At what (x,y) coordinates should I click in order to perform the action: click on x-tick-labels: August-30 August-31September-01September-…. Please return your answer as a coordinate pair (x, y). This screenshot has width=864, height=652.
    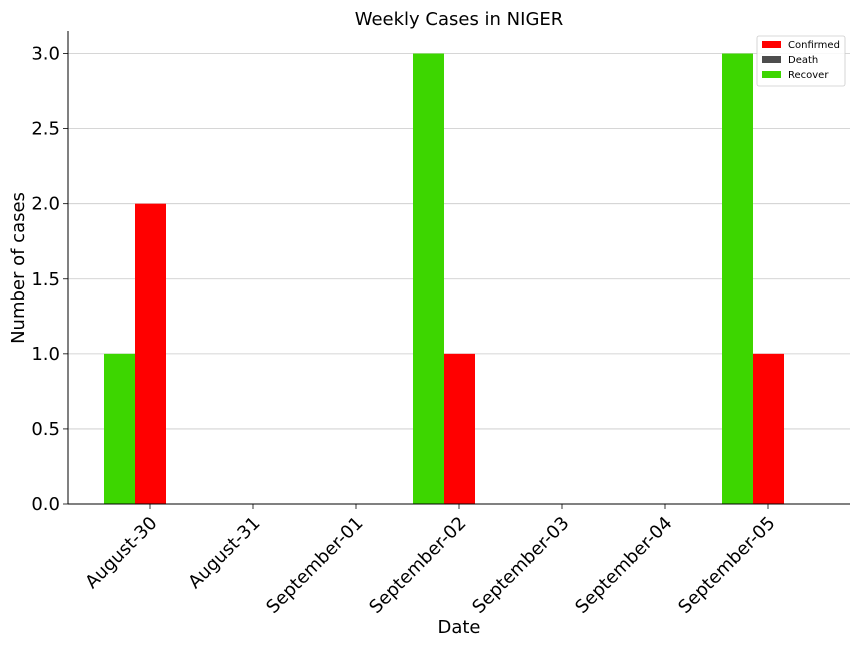
    Looking at the image, I should click on (430, 561).